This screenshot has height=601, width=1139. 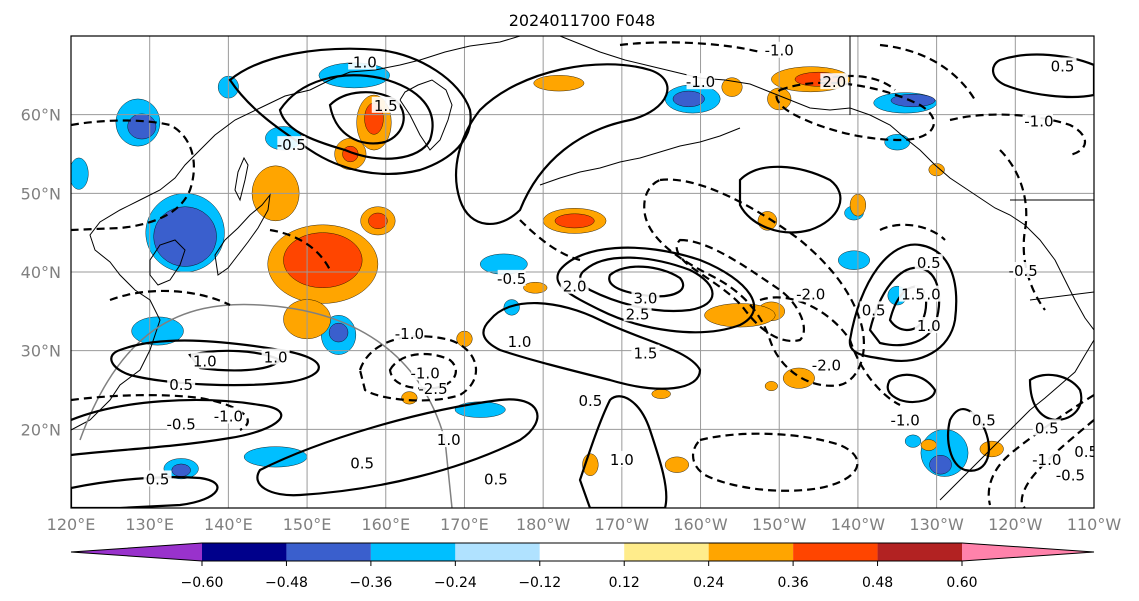 I want to click on lon-tick-label: 160°W, so click(x=700, y=524).